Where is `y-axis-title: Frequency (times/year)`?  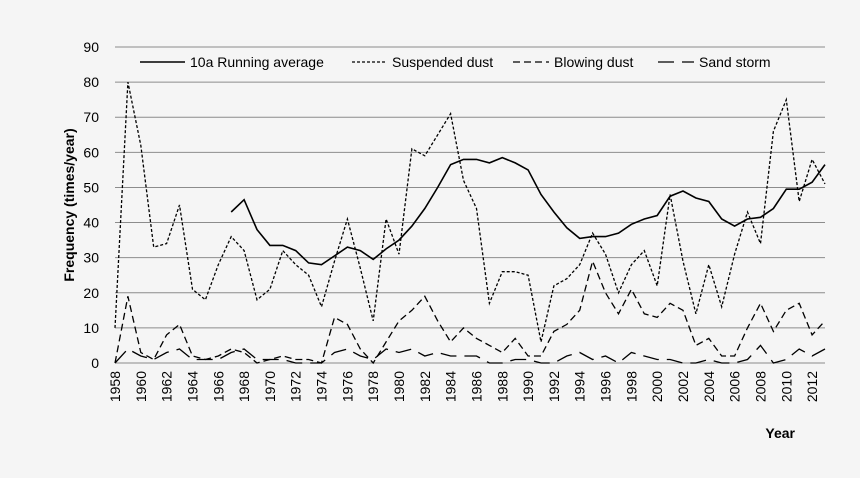
y-axis-title: Frequency (times/year) is located at coordinates (69, 204).